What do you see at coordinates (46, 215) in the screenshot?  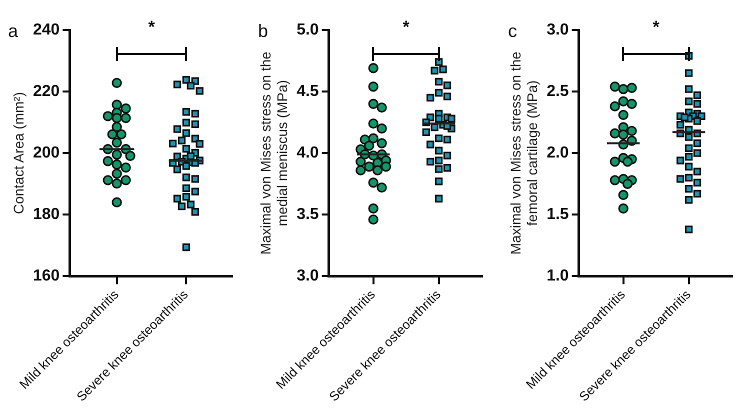 I see `y-tick-label: 180` at bounding box center [46, 215].